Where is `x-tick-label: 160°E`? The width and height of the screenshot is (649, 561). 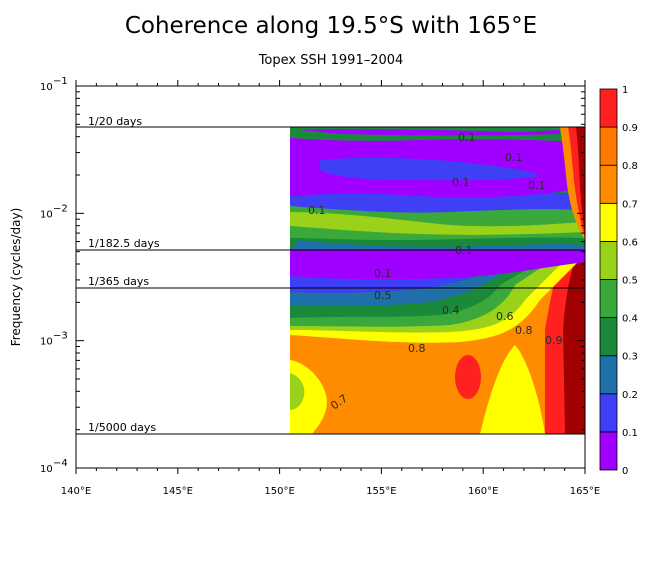 x-tick-label: 160°E is located at coordinates (483, 491).